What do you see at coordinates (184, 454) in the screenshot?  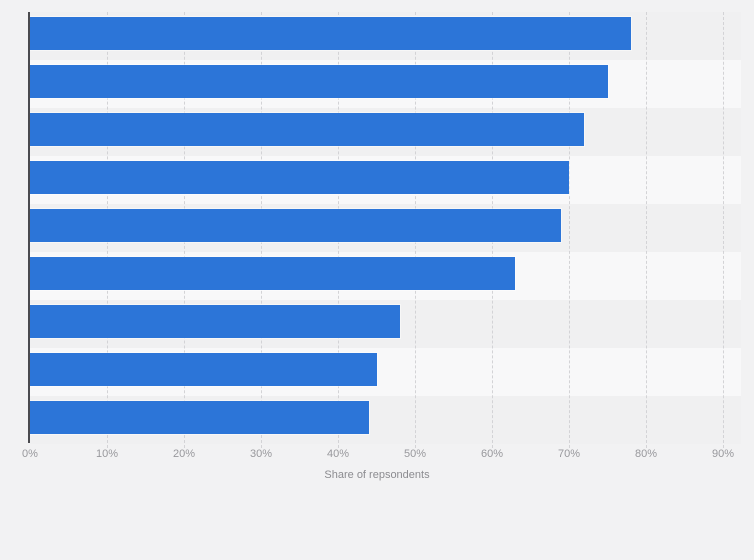 I see `x-tick-label: 20%` at bounding box center [184, 454].